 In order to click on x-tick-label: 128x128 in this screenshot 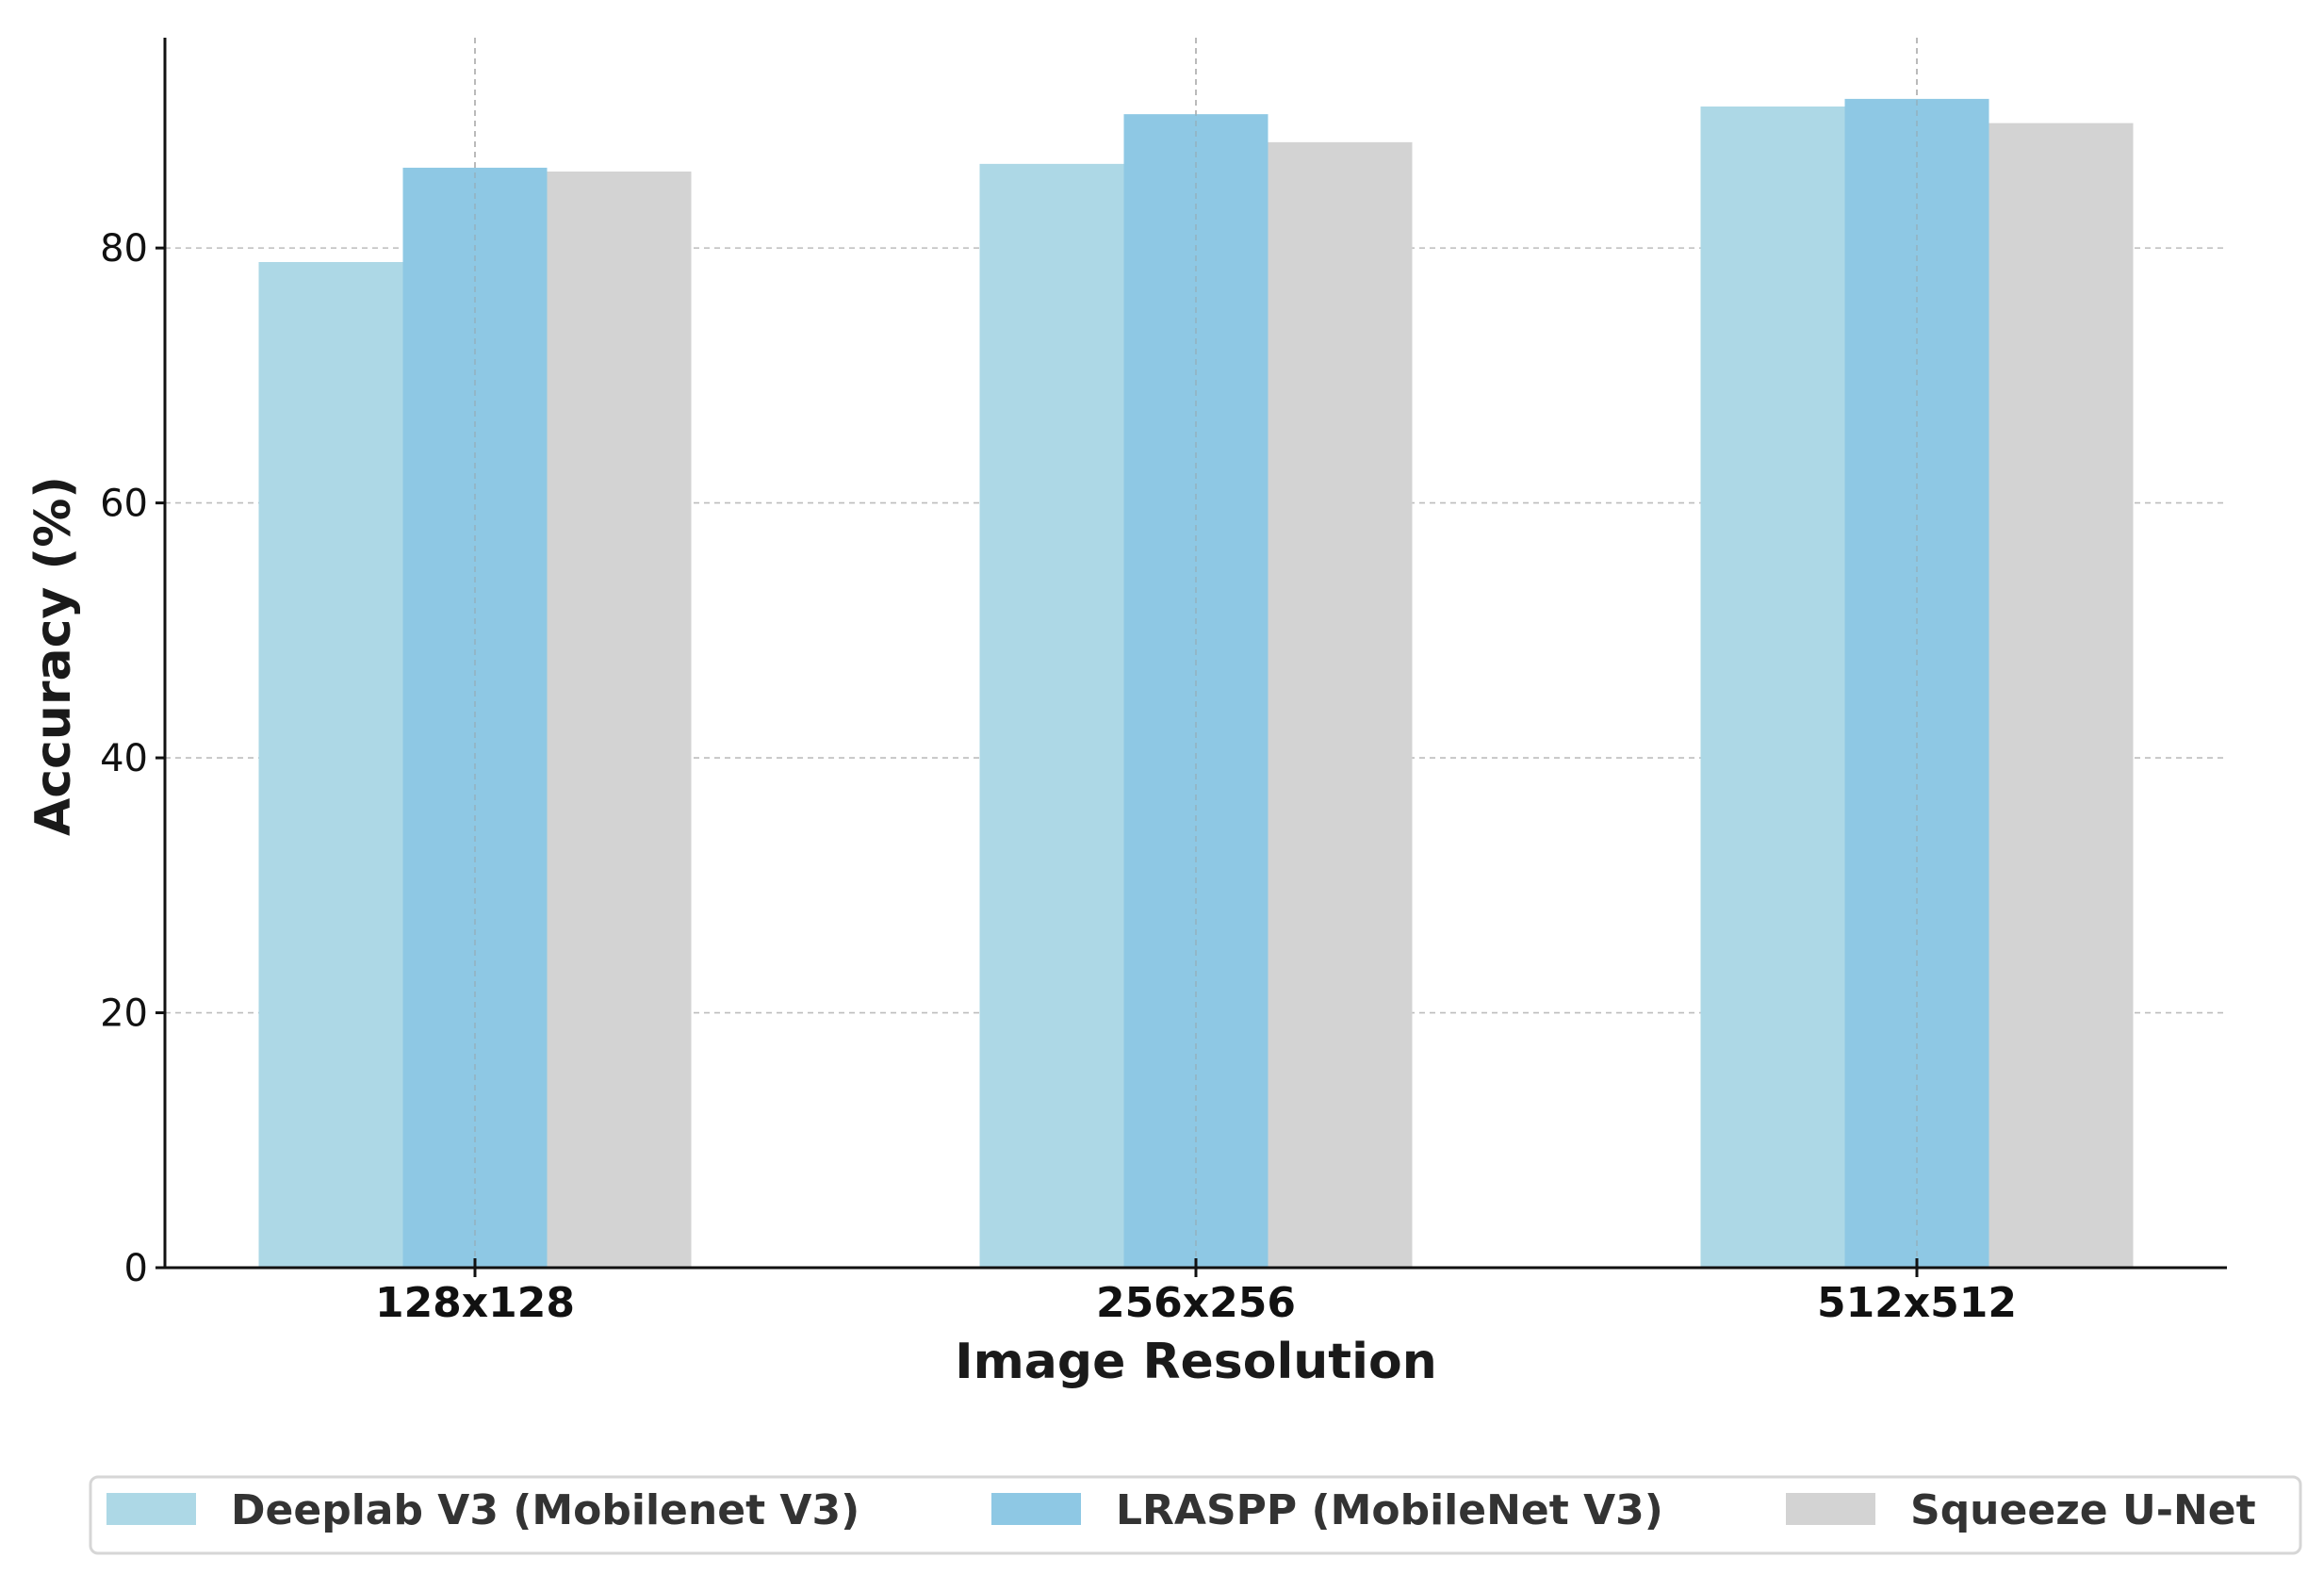, I will do `click(475, 1303)`.